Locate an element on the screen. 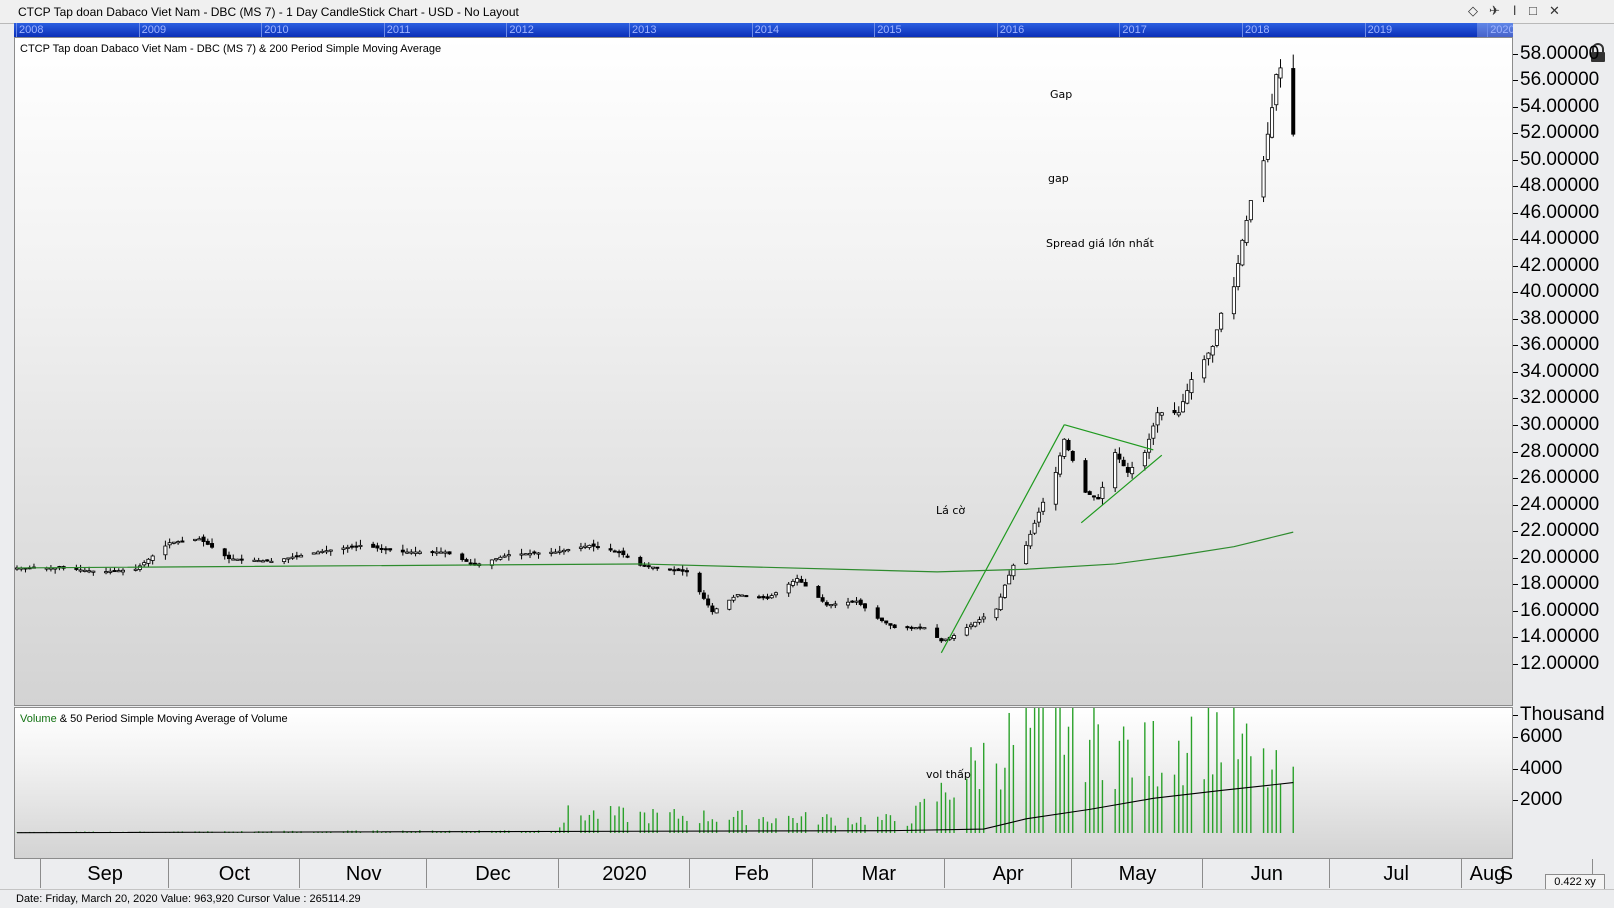 The height and width of the screenshot is (908, 1614). date-axis-label: Nov is located at coordinates (363, 874).